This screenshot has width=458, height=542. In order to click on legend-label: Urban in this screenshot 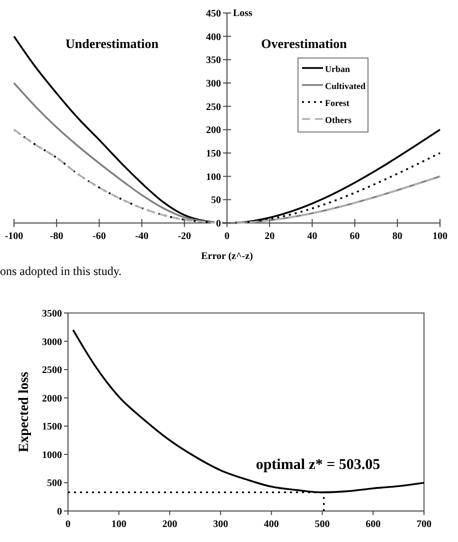, I will do `click(337, 69)`.